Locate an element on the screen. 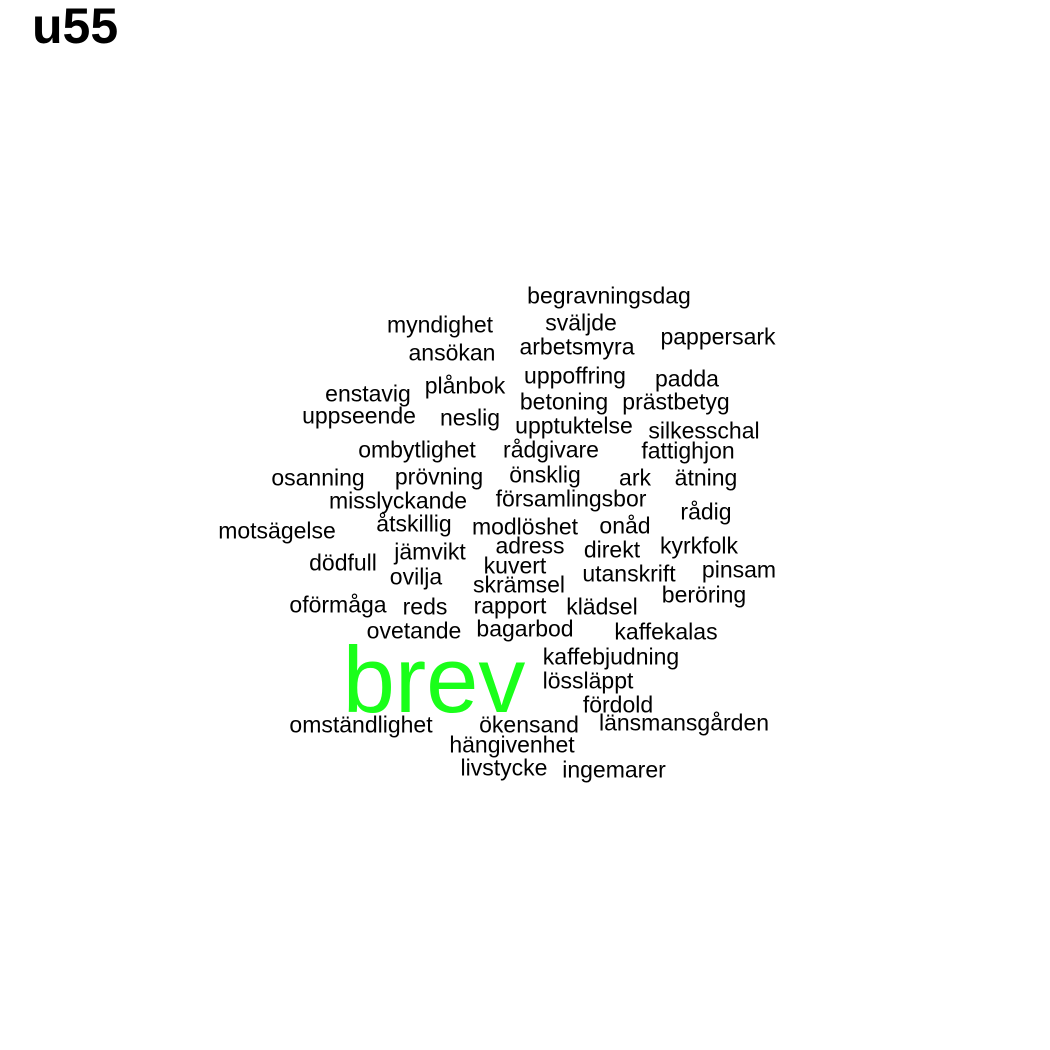 The image size is (1050, 1050). word-forsamlingsbor: församlingsbor is located at coordinates (571, 498).